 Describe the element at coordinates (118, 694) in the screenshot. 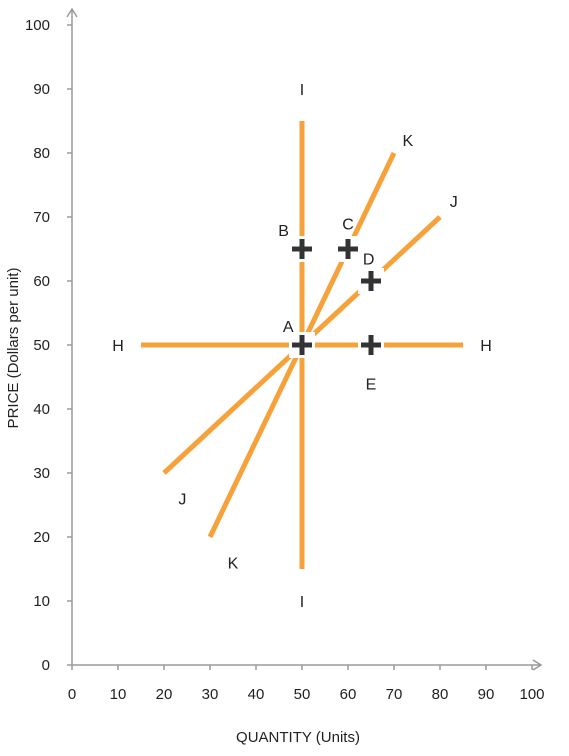

I see `x-tick-label: 10` at that location.